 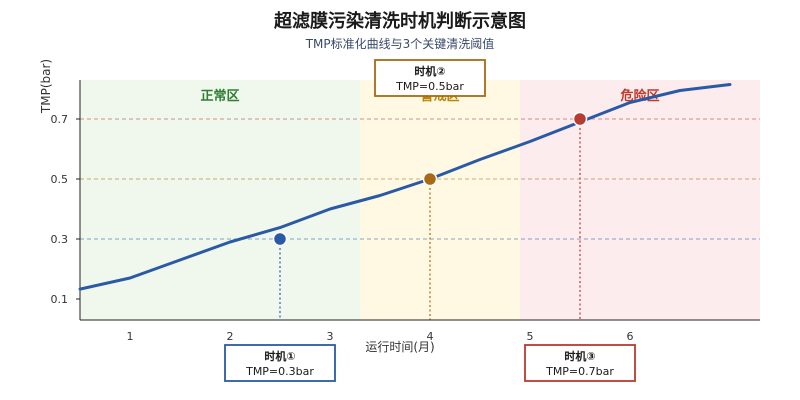 I want to click on threshold-box-text-2: TMP=0.5bar, so click(x=429, y=86).